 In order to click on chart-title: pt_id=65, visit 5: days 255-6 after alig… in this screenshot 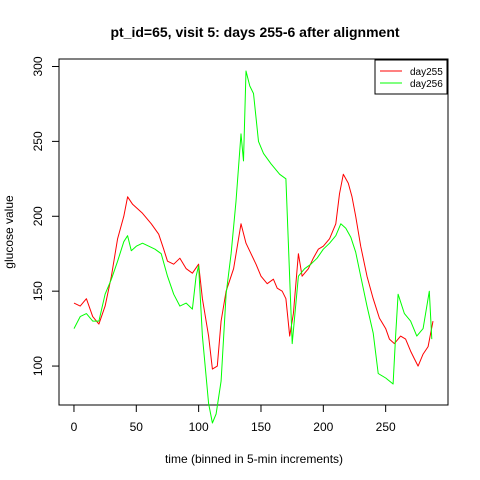, I will do `click(254, 32)`.